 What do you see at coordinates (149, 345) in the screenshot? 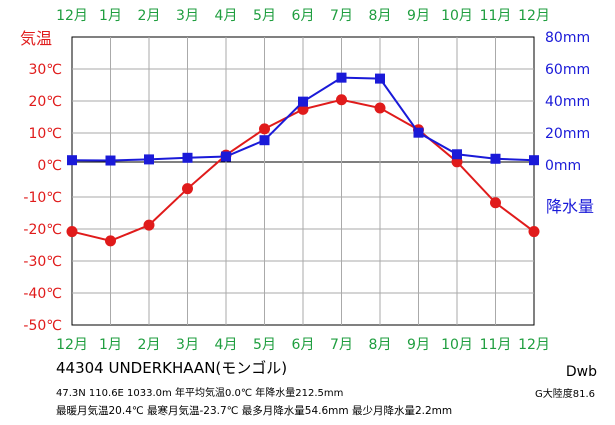
I see `month-label-bottom: 2月` at bounding box center [149, 345].